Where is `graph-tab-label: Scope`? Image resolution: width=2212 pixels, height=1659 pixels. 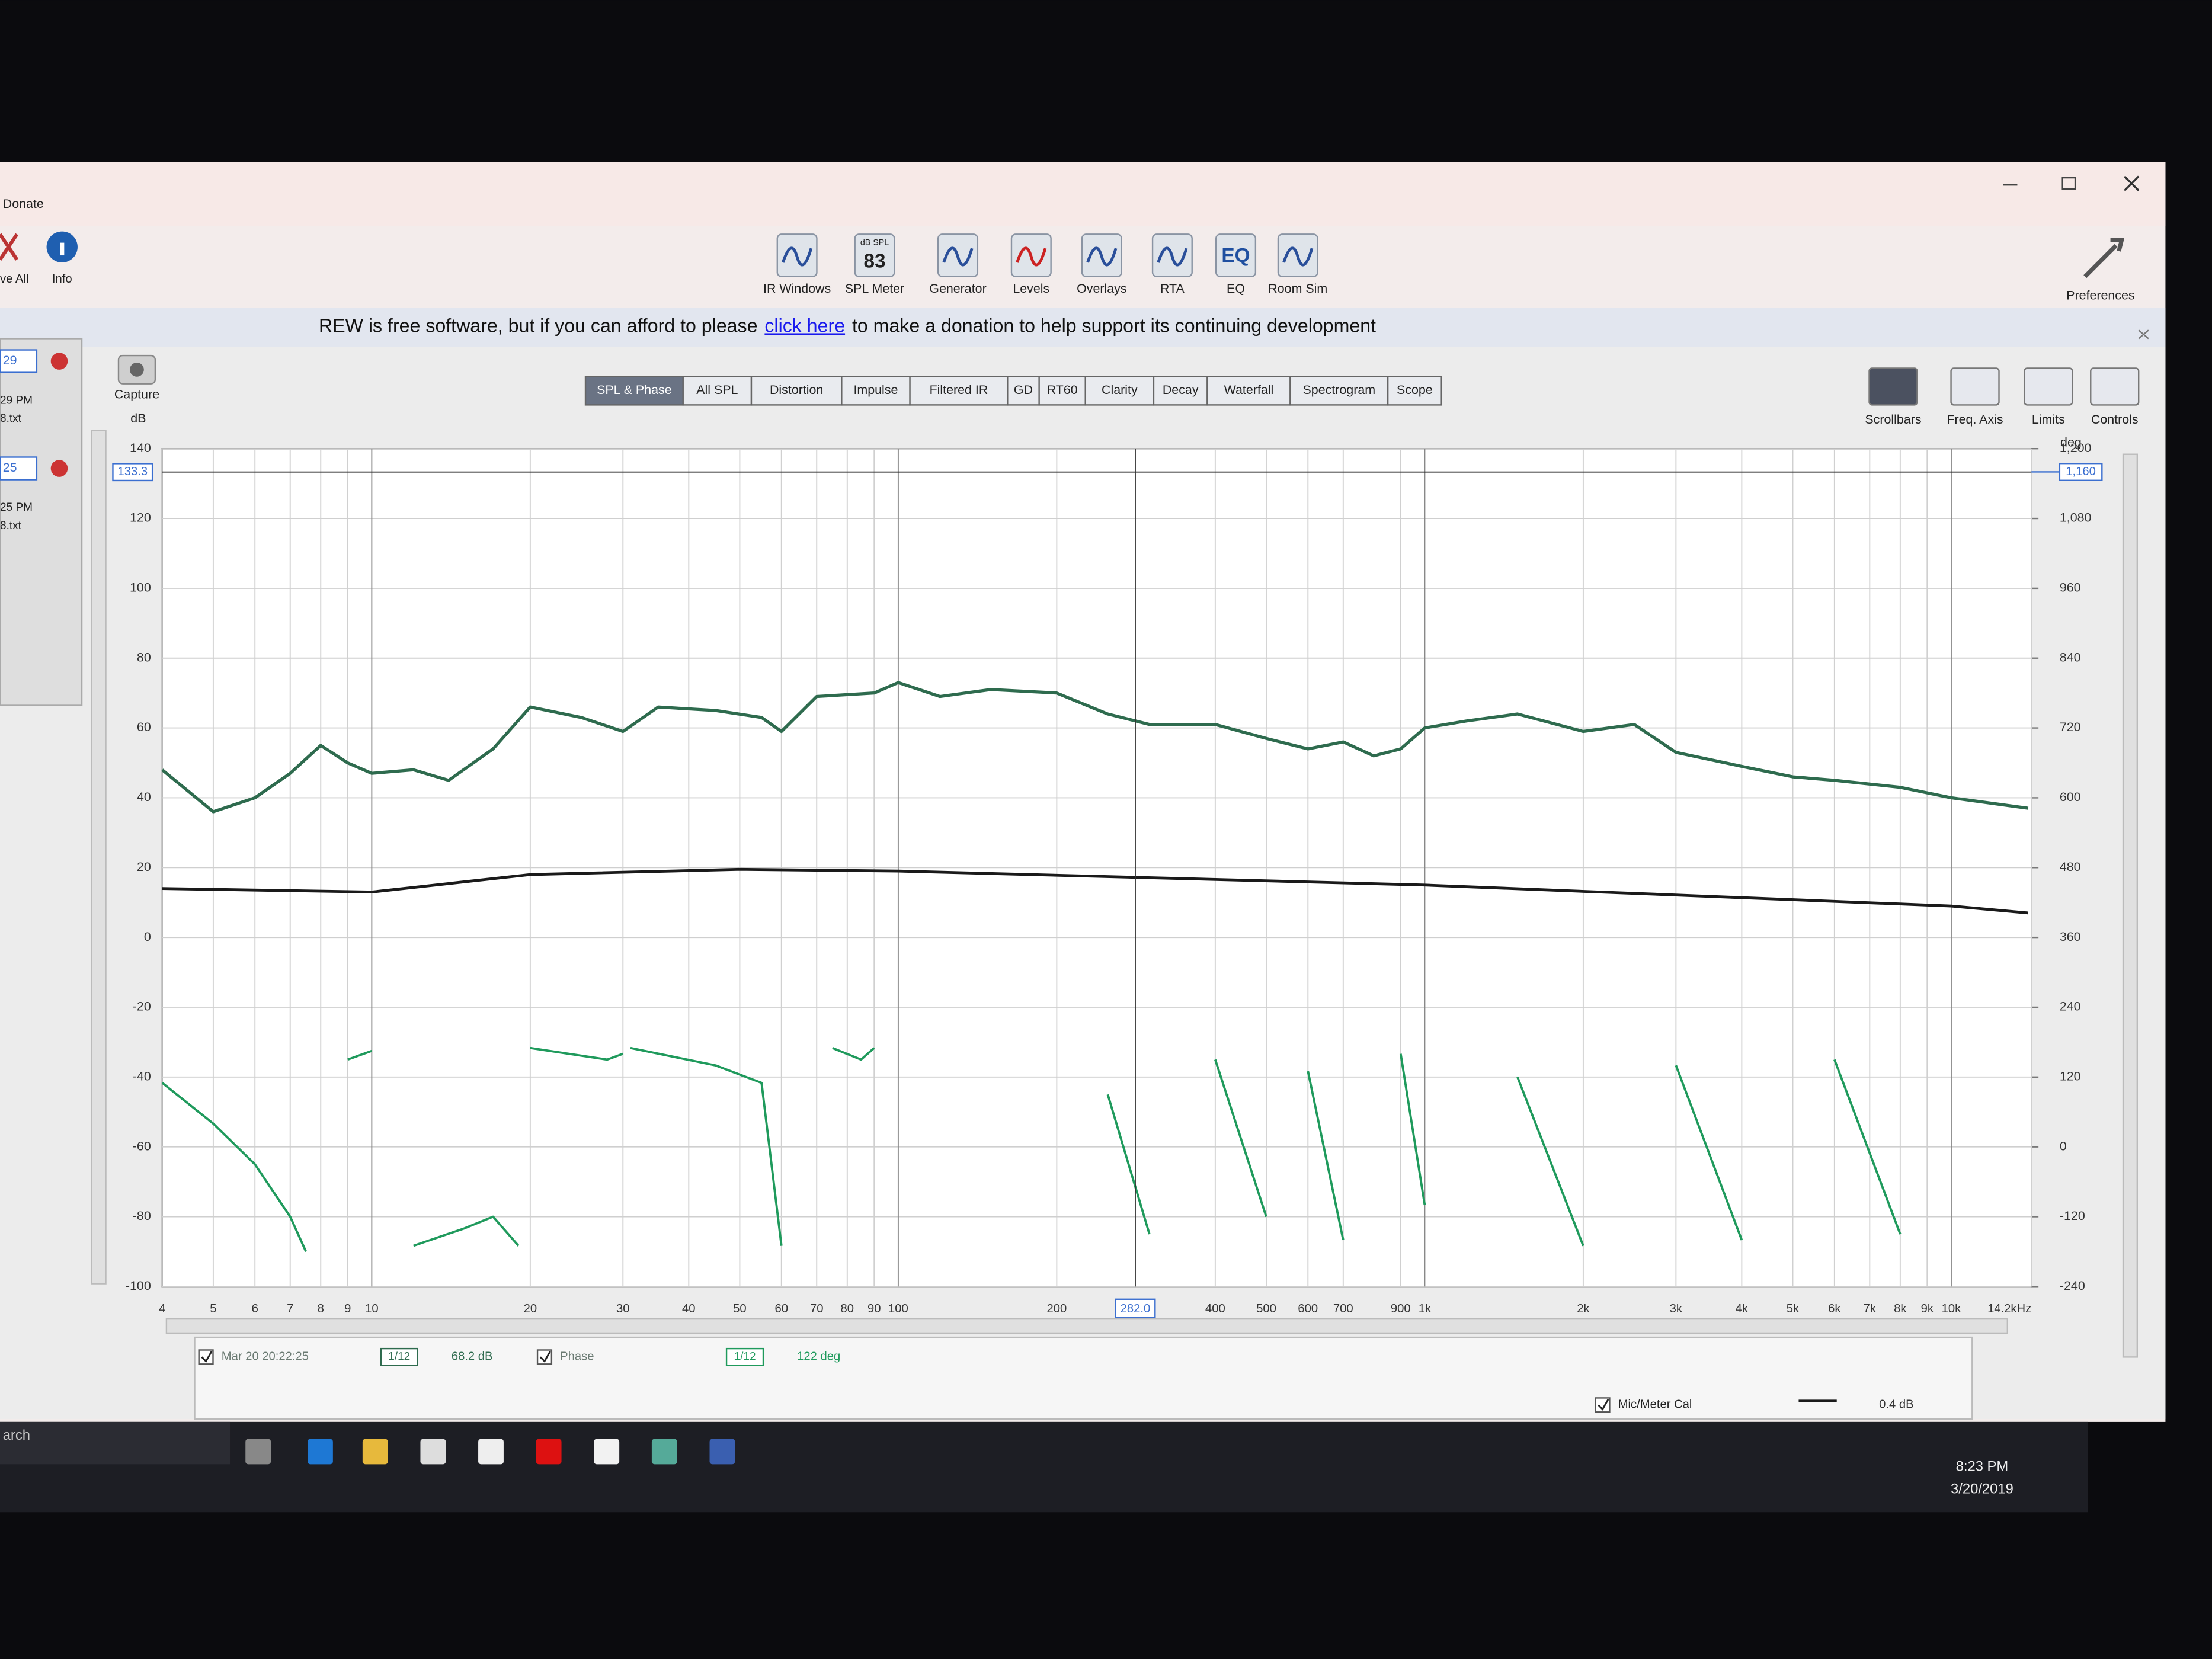 graph-tab-label: Scope is located at coordinates (1415, 390).